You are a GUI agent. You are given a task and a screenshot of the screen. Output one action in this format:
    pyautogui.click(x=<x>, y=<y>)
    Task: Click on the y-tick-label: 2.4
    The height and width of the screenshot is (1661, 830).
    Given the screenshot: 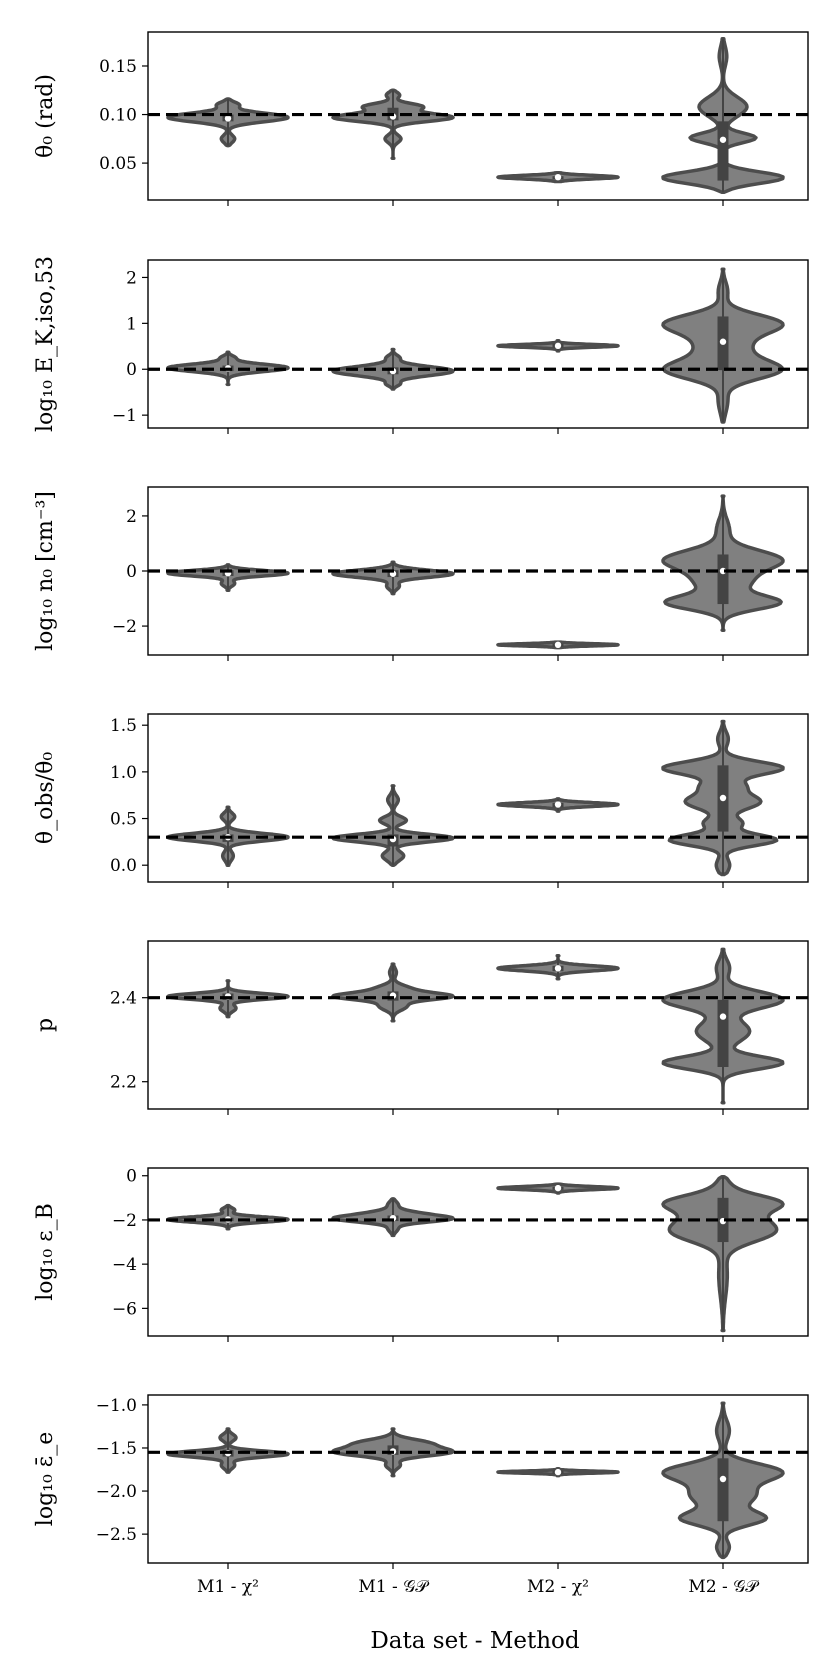 What is the action you would take?
    pyautogui.click(x=123, y=999)
    